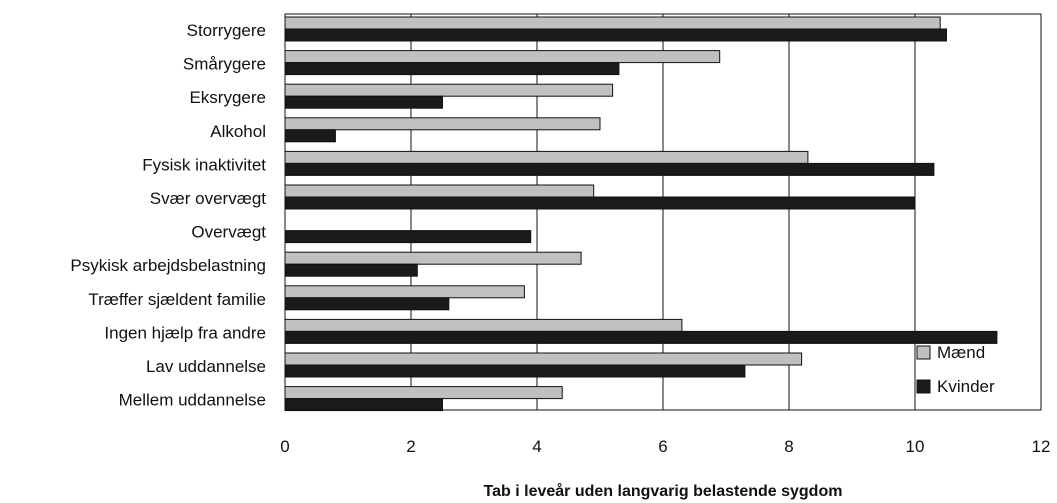 This screenshot has height=503, width=1057. Describe the element at coordinates (1041, 446) in the screenshot. I see `x-tick-label: 12` at that location.